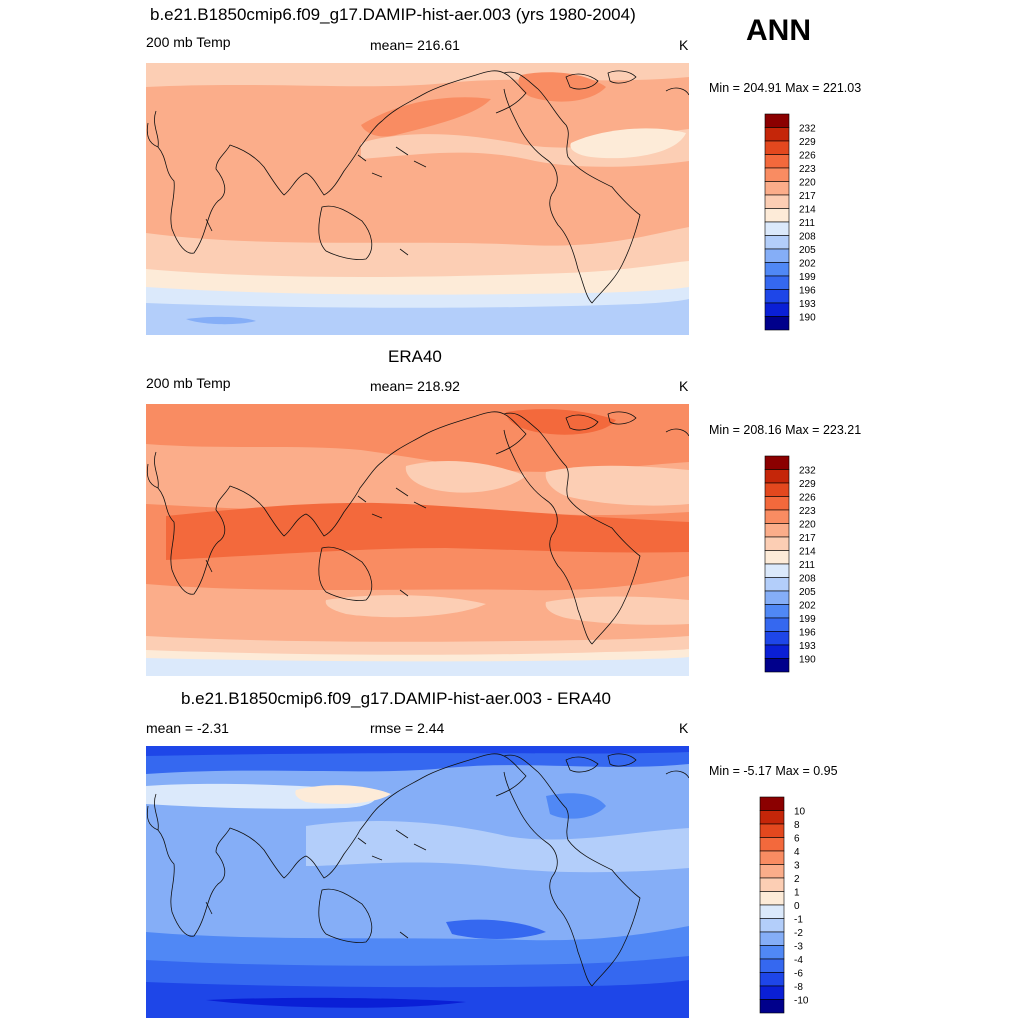 The width and height of the screenshot is (1024, 1024). What do you see at coordinates (798, 987) in the screenshot?
I see `colorbar-tick-label: -8` at bounding box center [798, 987].